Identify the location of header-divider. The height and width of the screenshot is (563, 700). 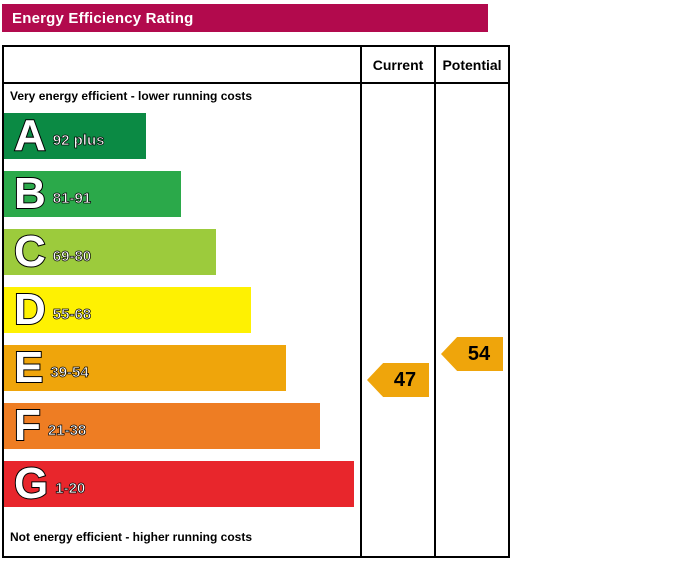
(256, 83).